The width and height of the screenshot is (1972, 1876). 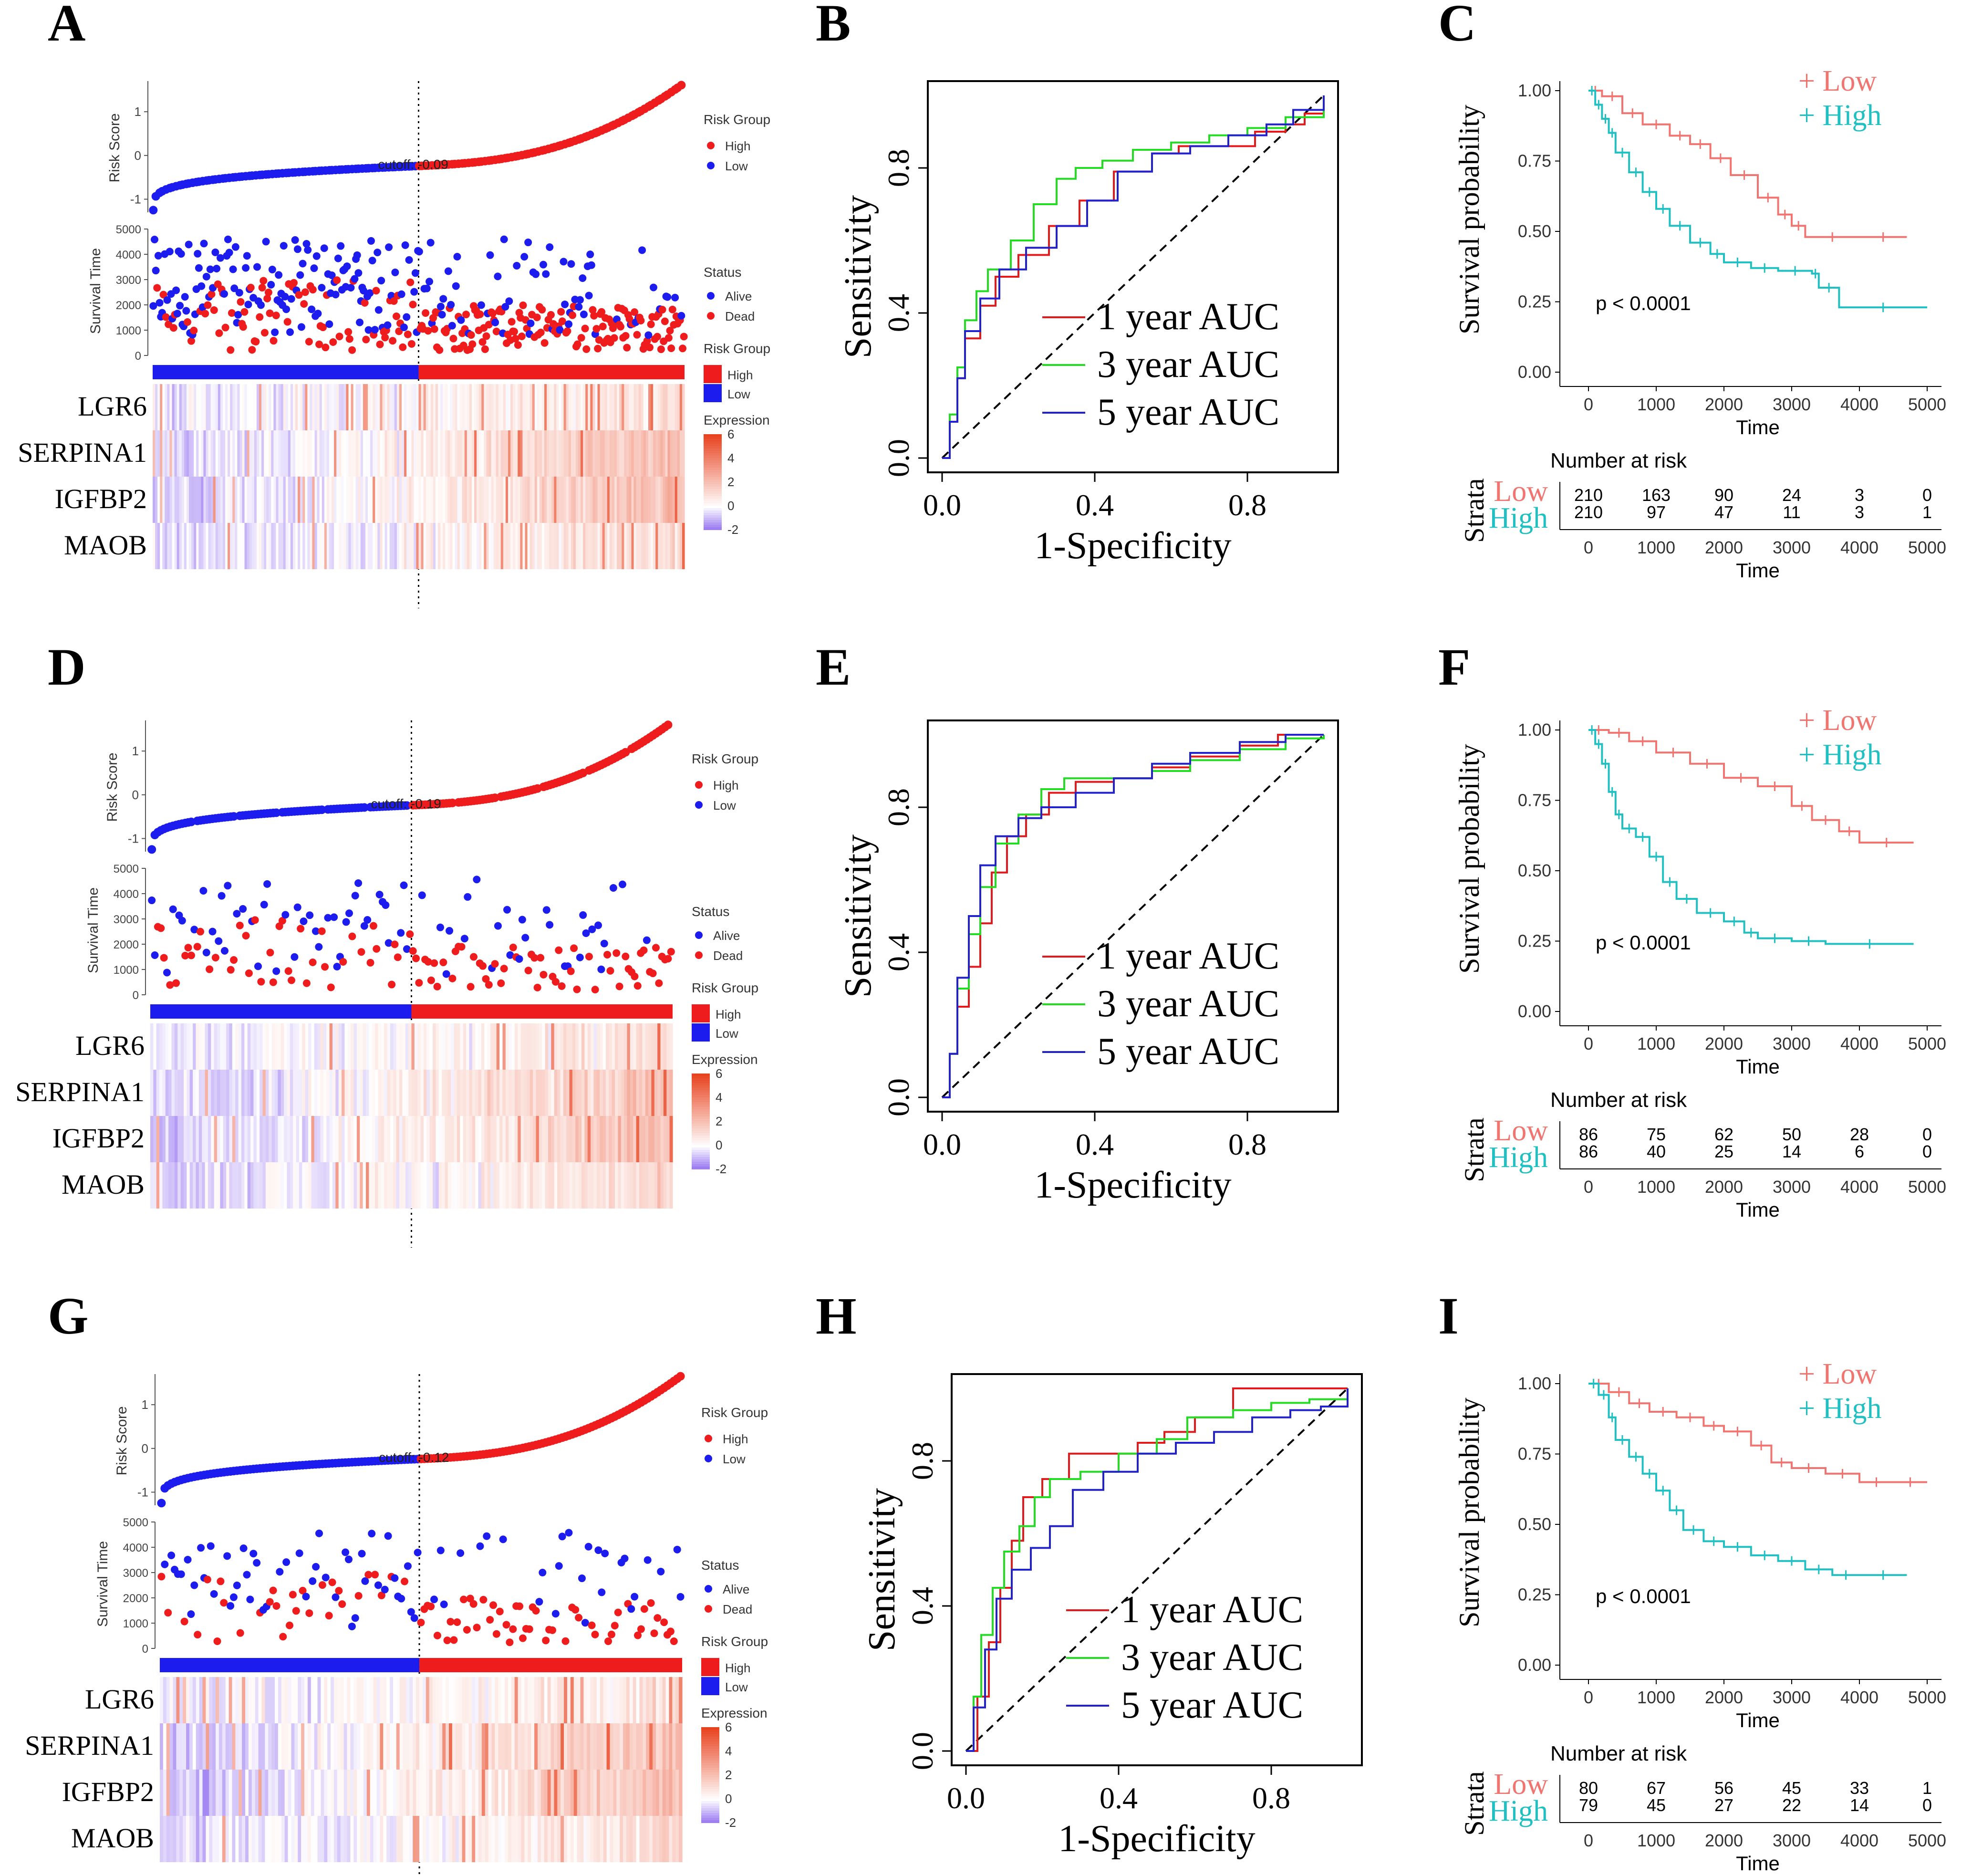 I want to click on axis-label: Time, so click(x=1758, y=1066).